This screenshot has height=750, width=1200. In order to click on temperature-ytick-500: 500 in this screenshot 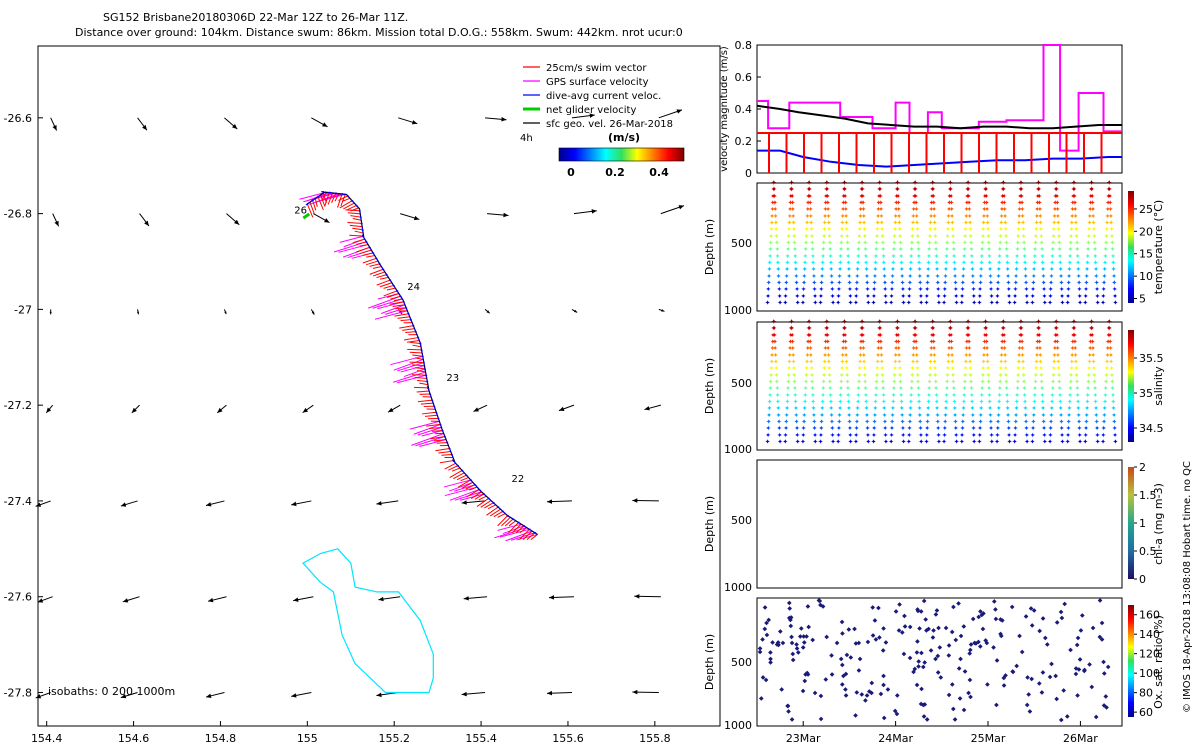, I will do `click(741, 243)`.